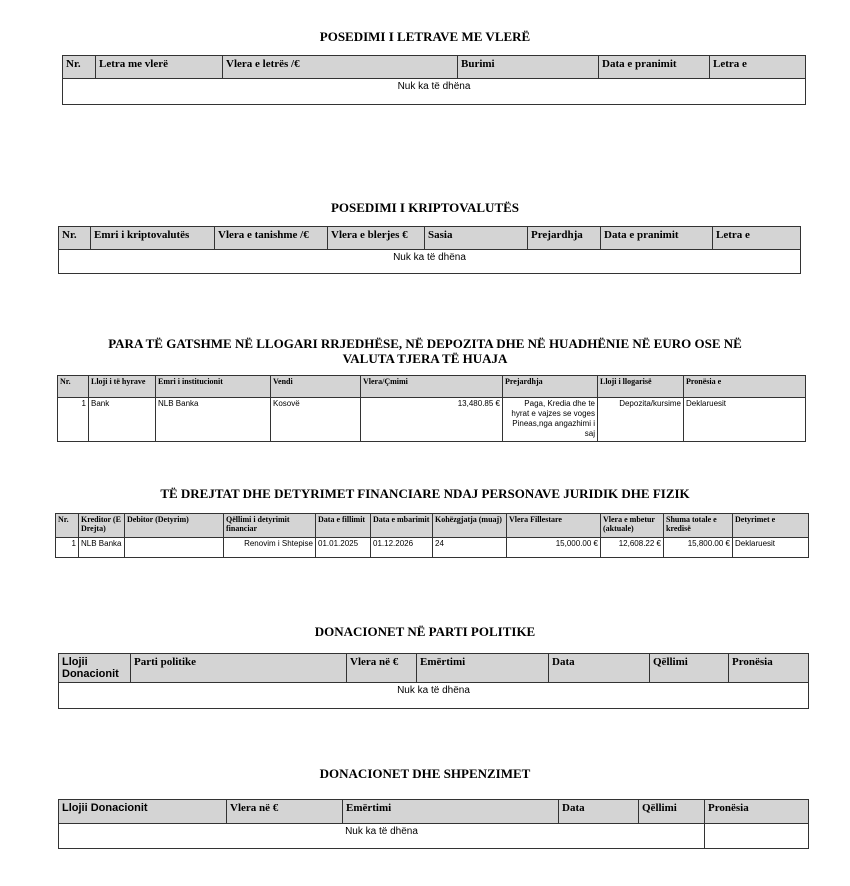 The image size is (850, 886). I want to click on section-title-party-donations: DONACIONET NË PARTI POLITIKE, so click(425, 631).